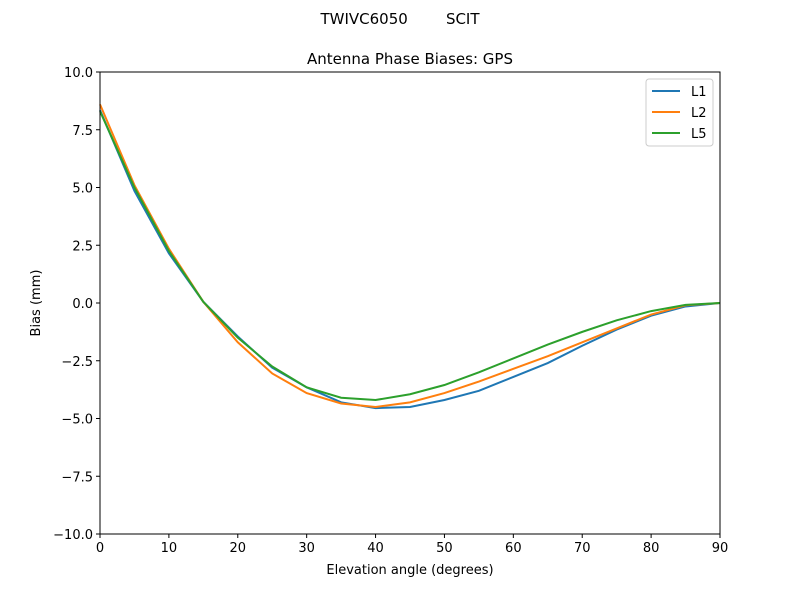  Describe the element at coordinates (699, 92) in the screenshot. I see `legend-label-l1: L1` at that location.